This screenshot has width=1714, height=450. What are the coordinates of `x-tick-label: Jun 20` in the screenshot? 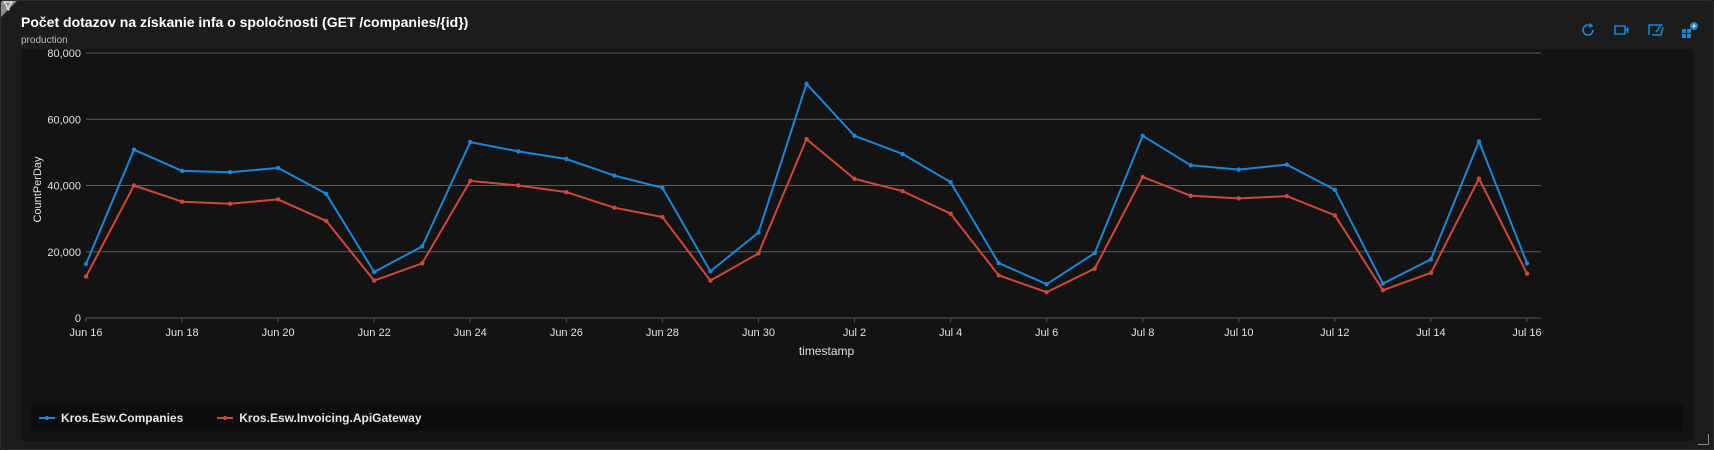 It's located at (278, 333).